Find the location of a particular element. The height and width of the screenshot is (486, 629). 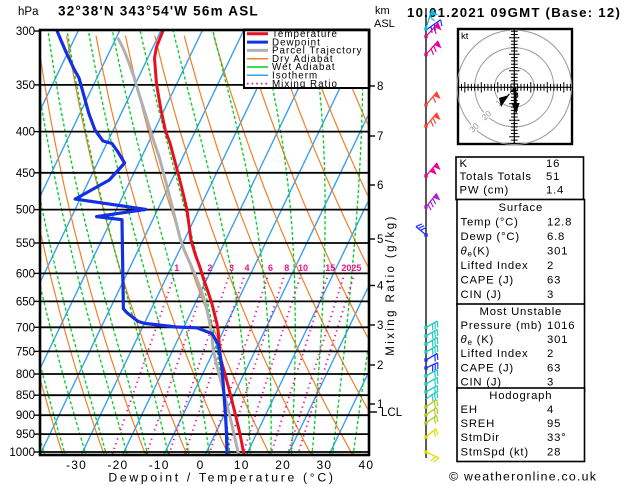

svg-text: Pressure (mb) is located at coordinates (502, 326).